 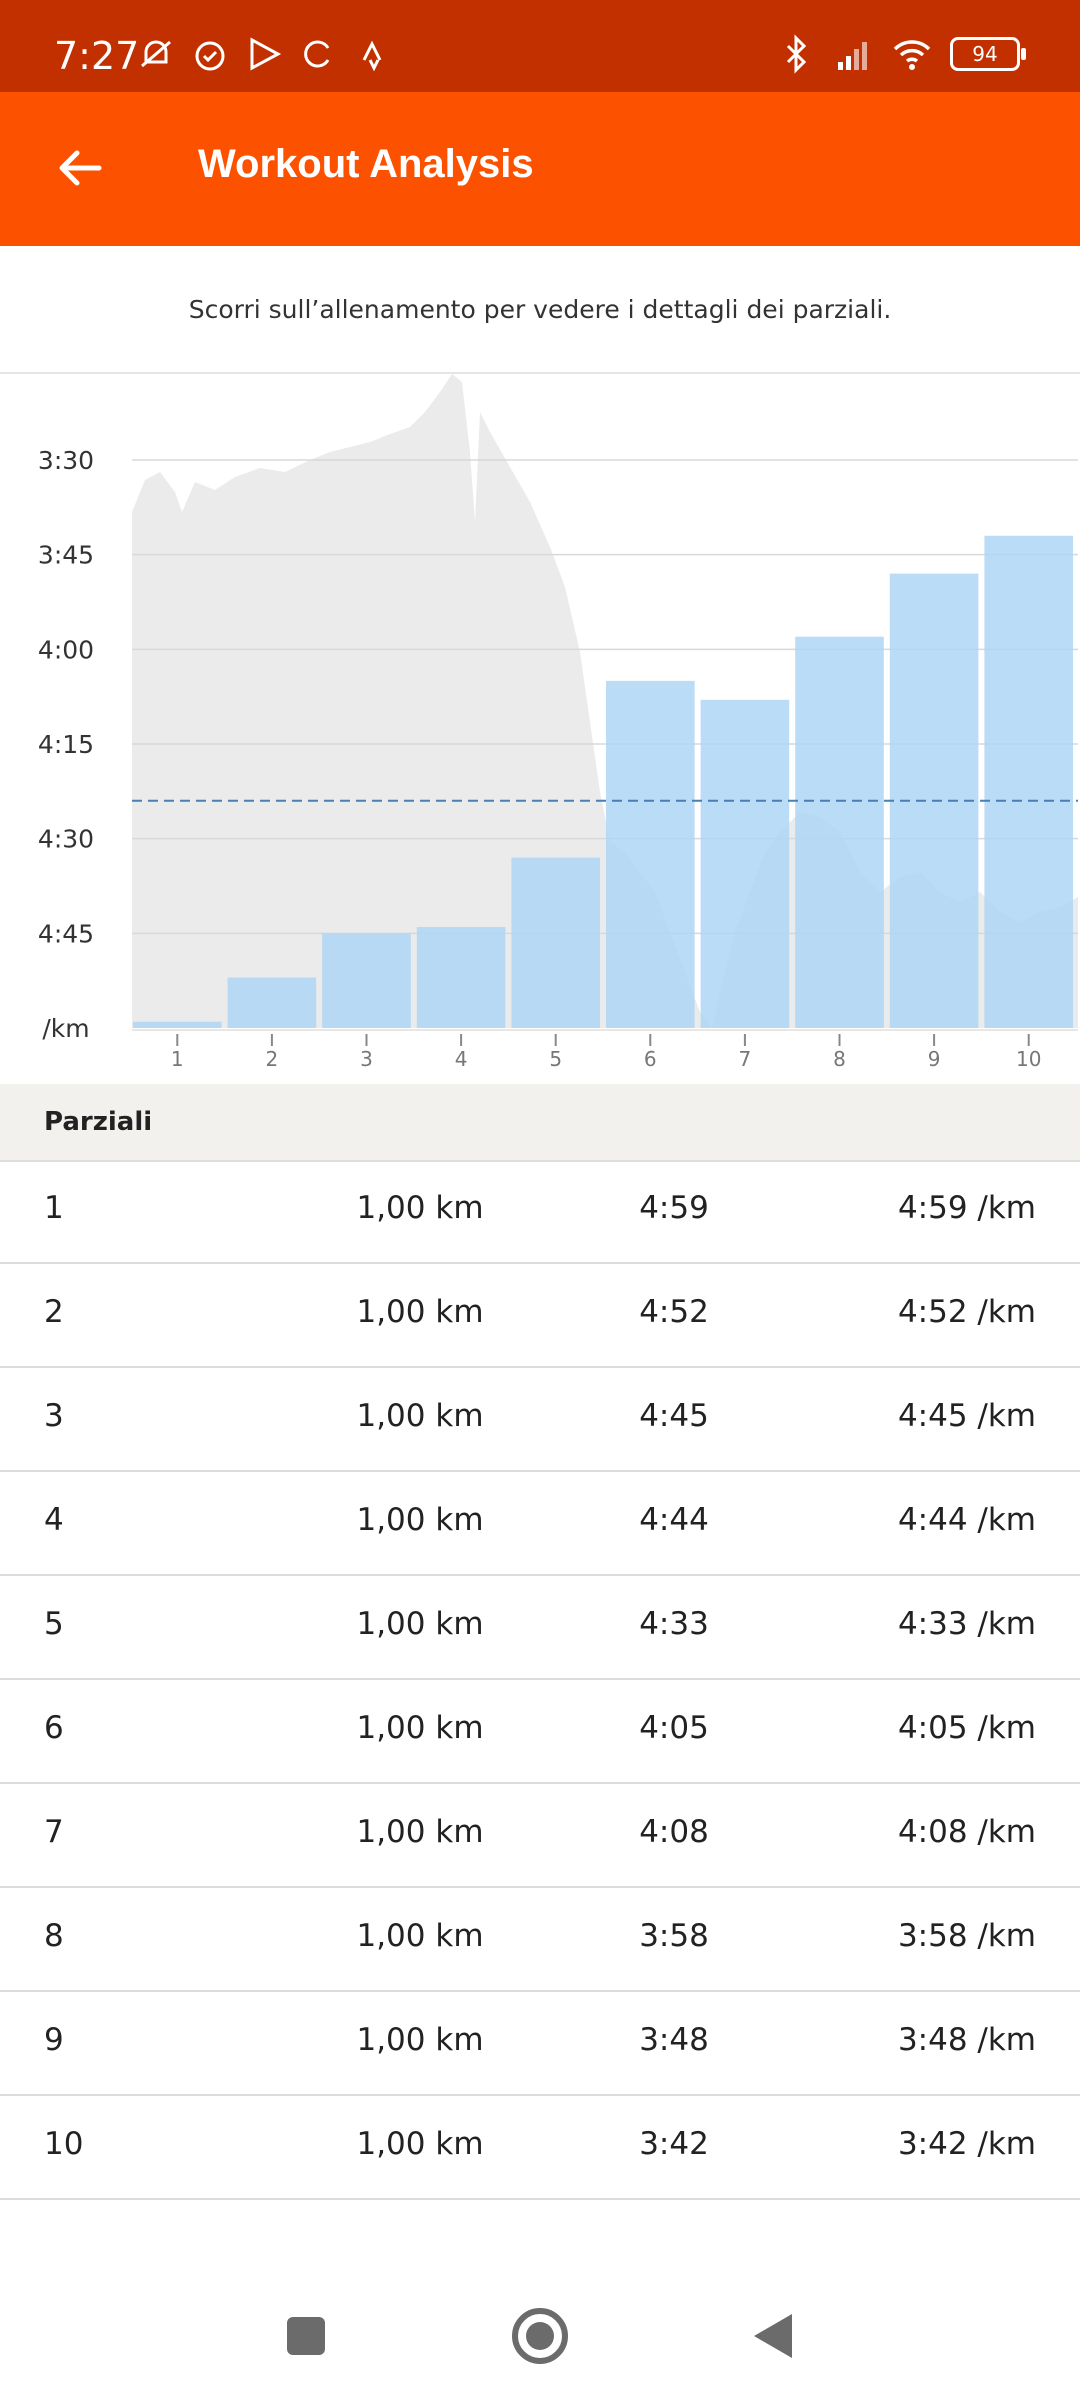 I want to click on splits-title: Parziali, so click(x=98, y=1122).